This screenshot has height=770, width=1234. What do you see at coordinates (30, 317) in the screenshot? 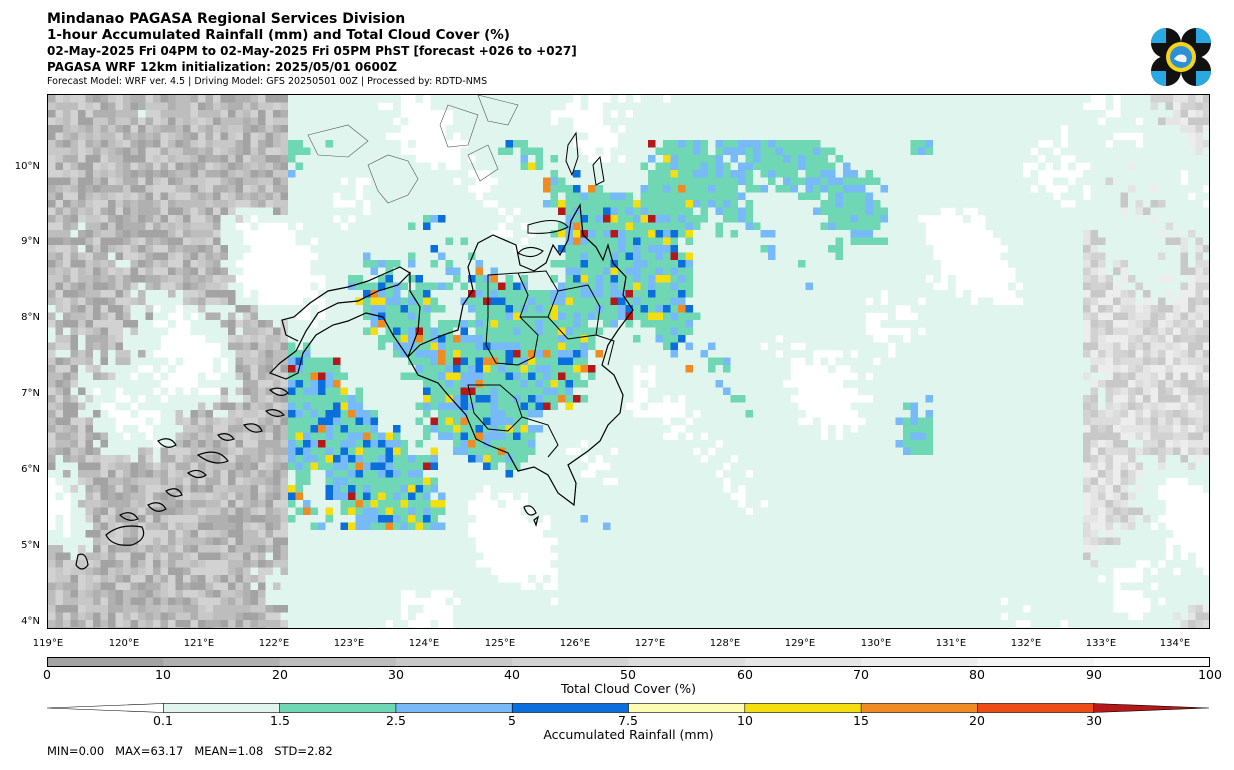
I see `lat-label: 8°N` at bounding box center [30, 317].